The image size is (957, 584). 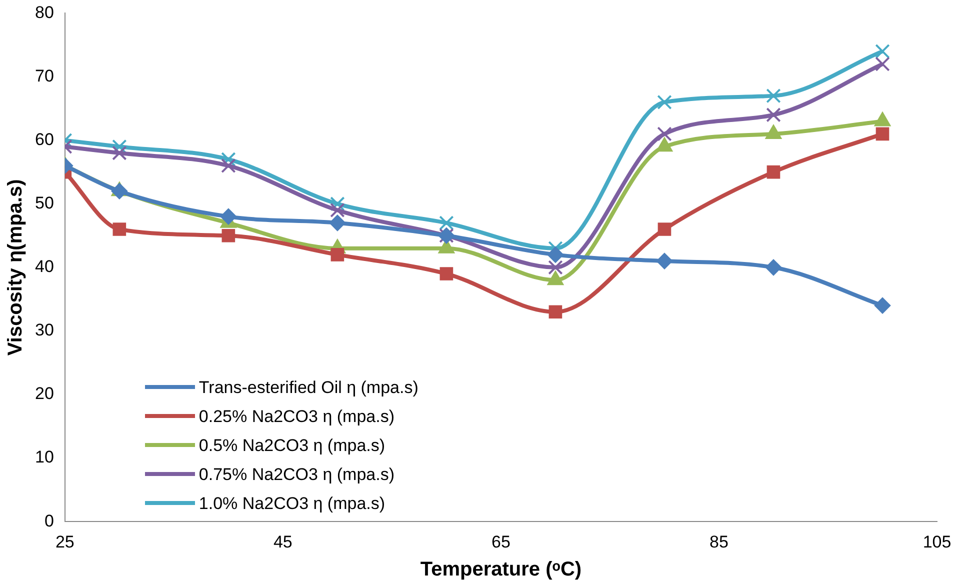 I want to click on x-axis-title: Temperature (ᵒC), so click(x=501, y=569).